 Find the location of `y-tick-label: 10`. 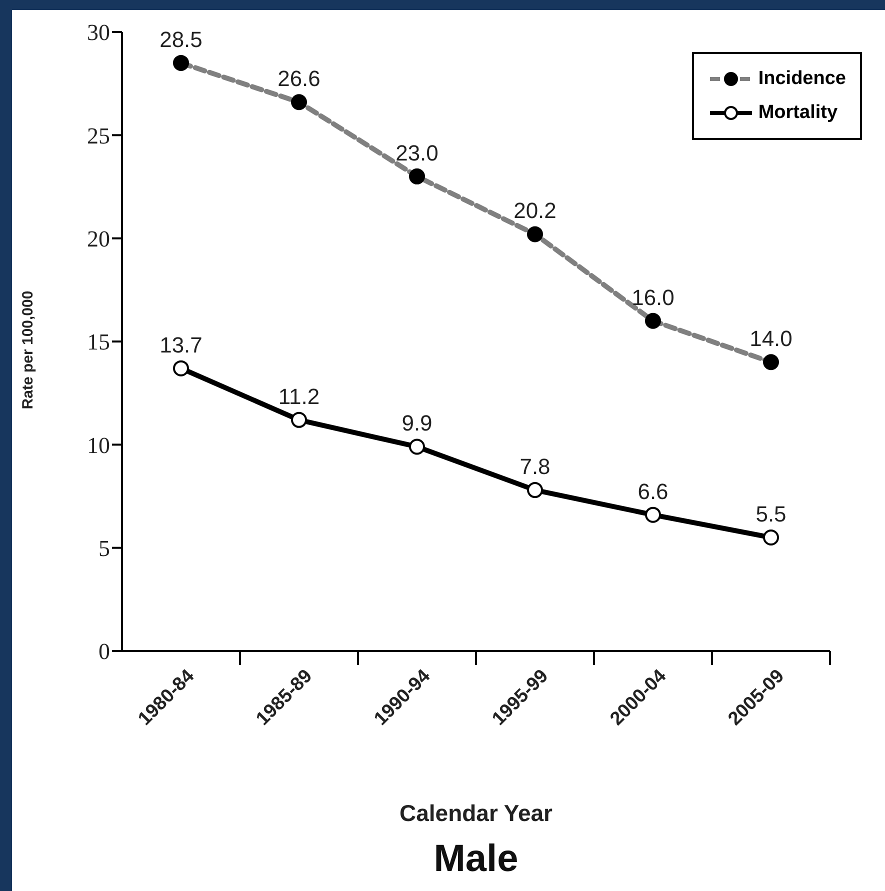

y-tick-label: 10 is located at coordinates (98, 445).